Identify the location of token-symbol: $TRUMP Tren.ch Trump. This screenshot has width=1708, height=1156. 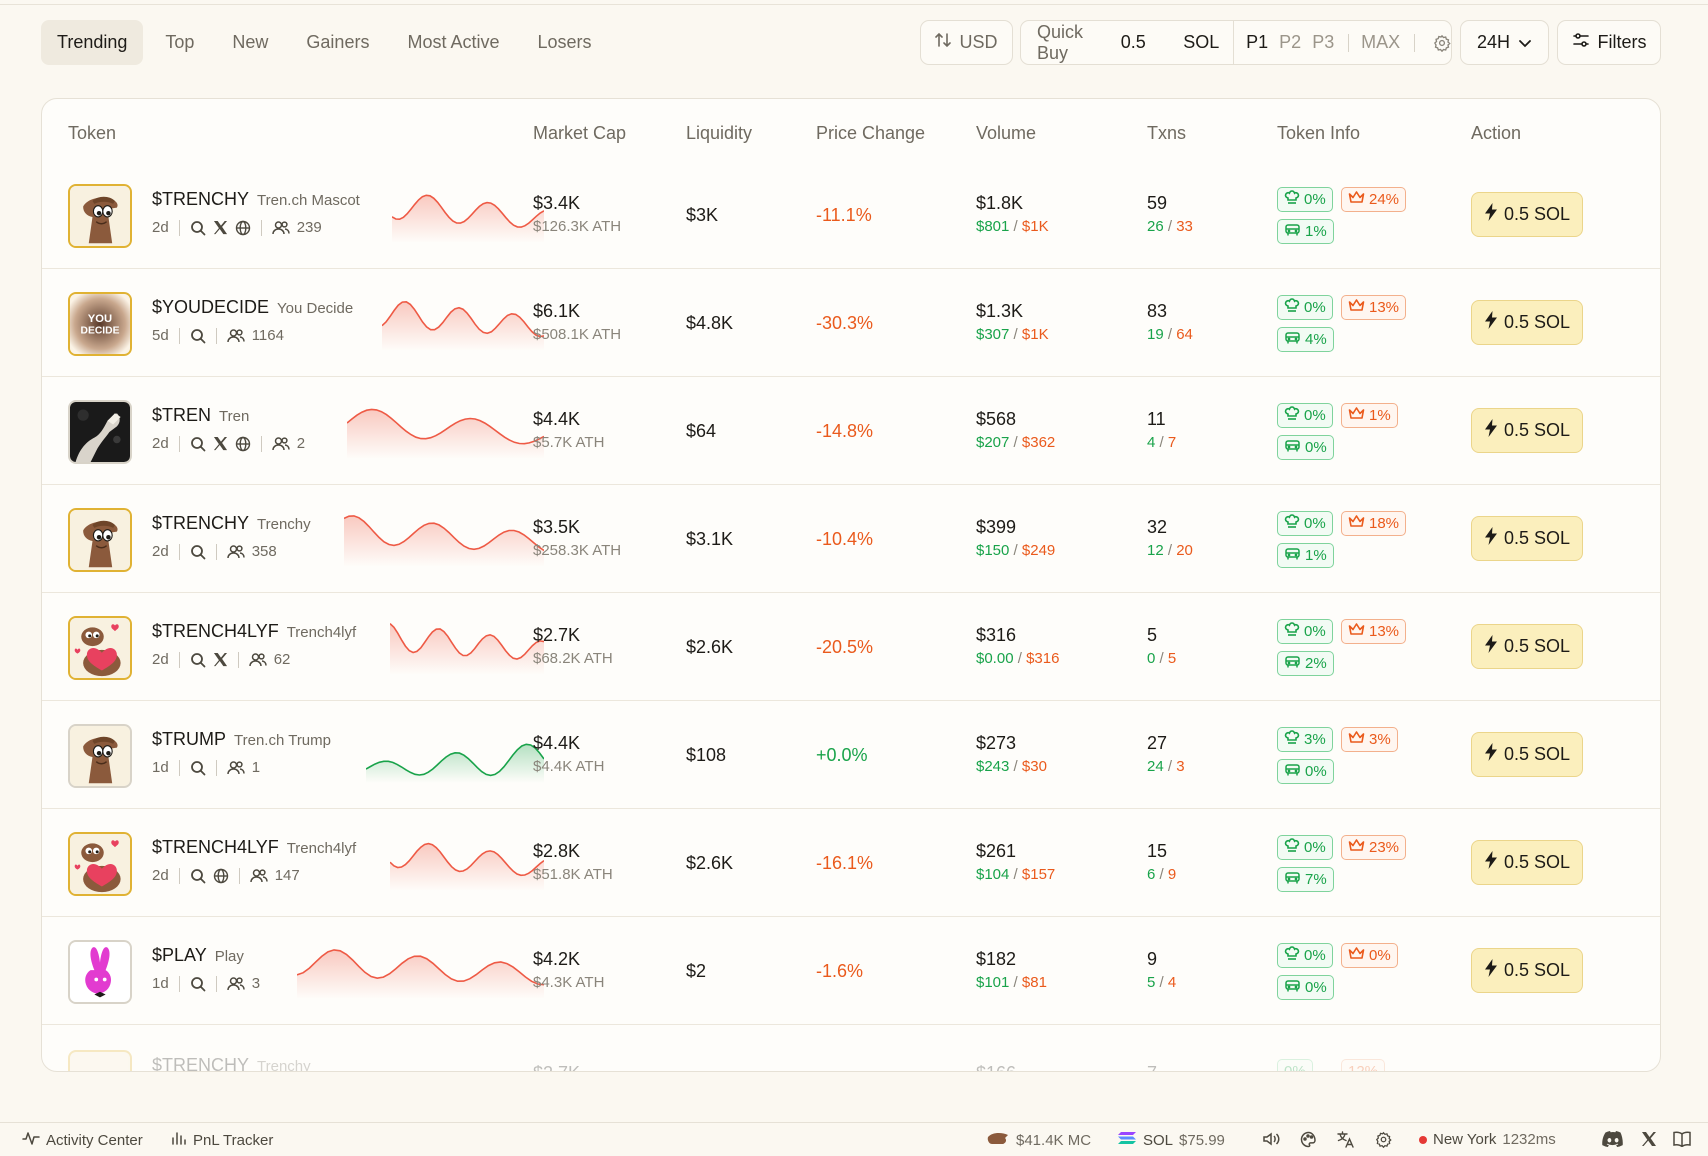
(241, 739).